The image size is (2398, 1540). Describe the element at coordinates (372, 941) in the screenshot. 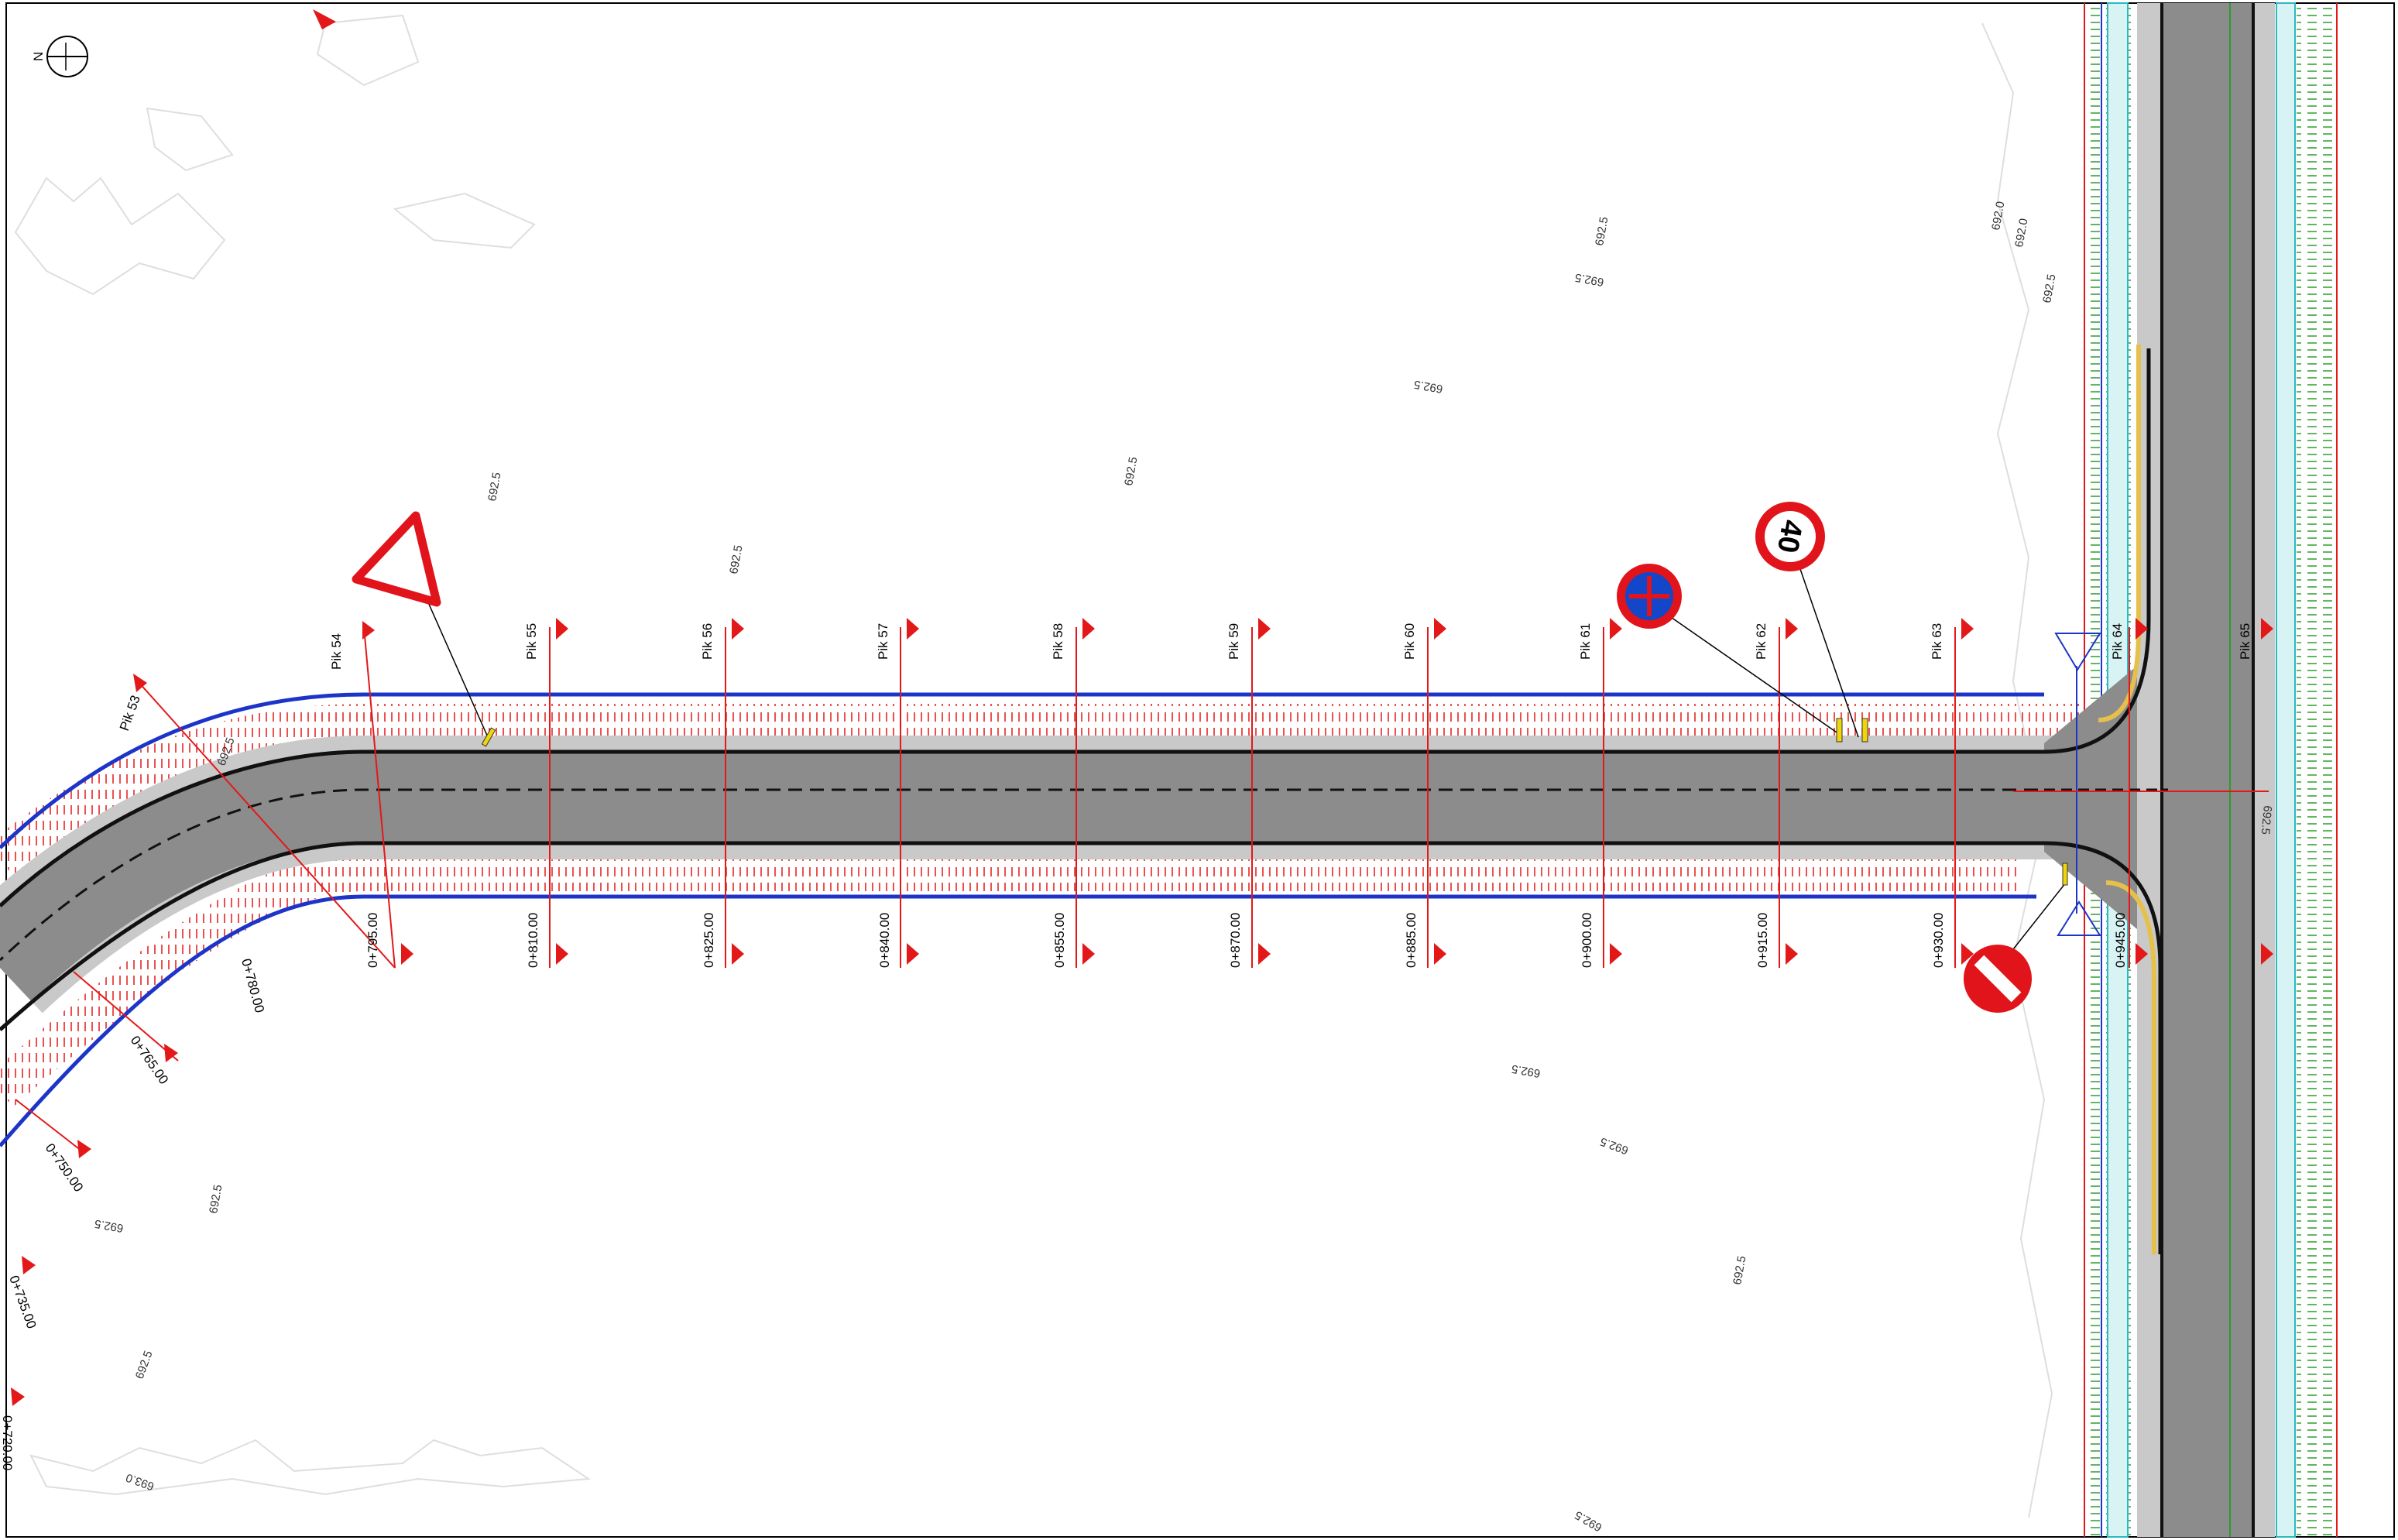

I see `chainage-label: 0+795.00` at that location.